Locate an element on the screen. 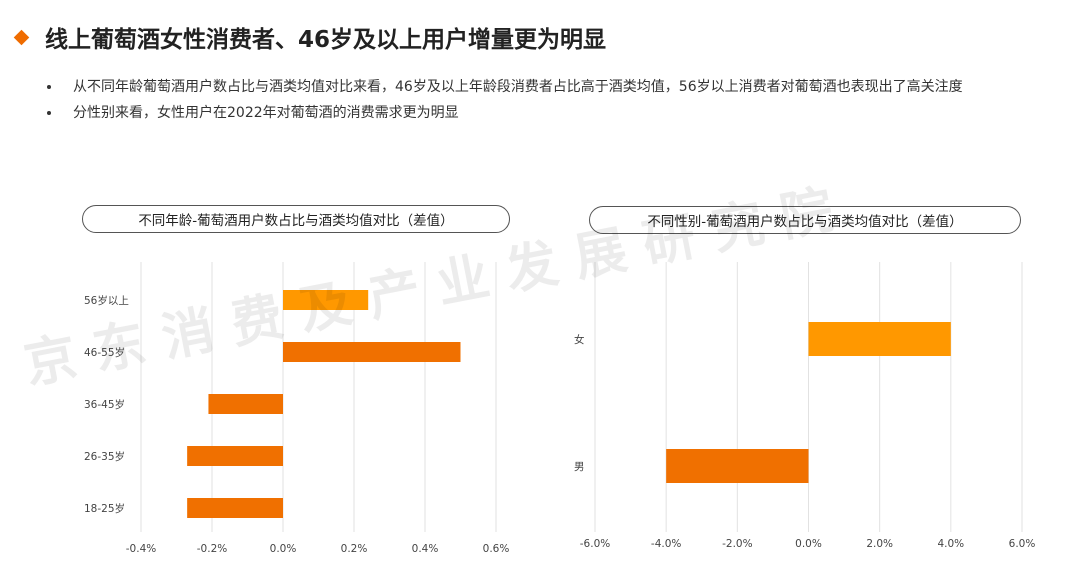 The image size is (1080, 587). bullet-item: 分性别来看，女性用户在2022年对葡萄酒的消费需求更为明显 is located at coordinates (545, 113).